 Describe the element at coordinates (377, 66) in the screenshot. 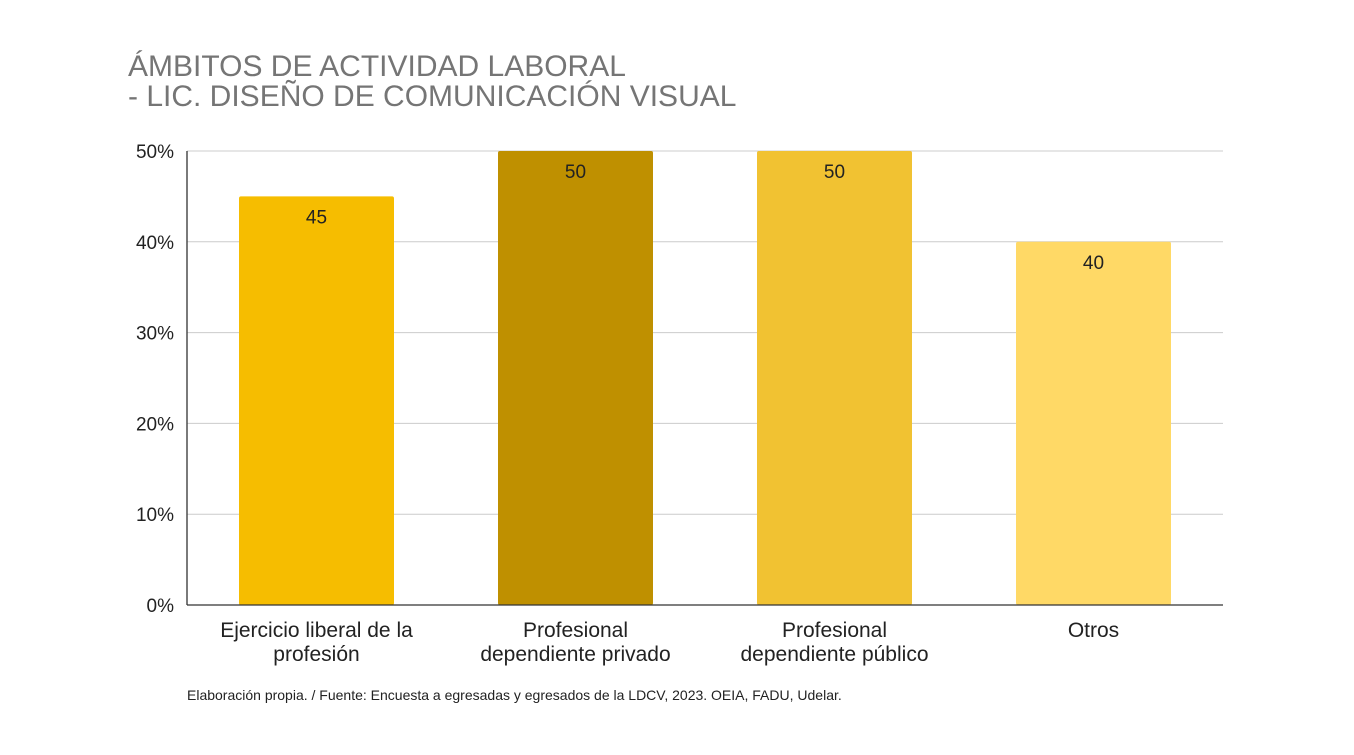

I see `chart-title-line-1: ÁMBITOS DE ACTIVIDAD LABORAL` at that location.